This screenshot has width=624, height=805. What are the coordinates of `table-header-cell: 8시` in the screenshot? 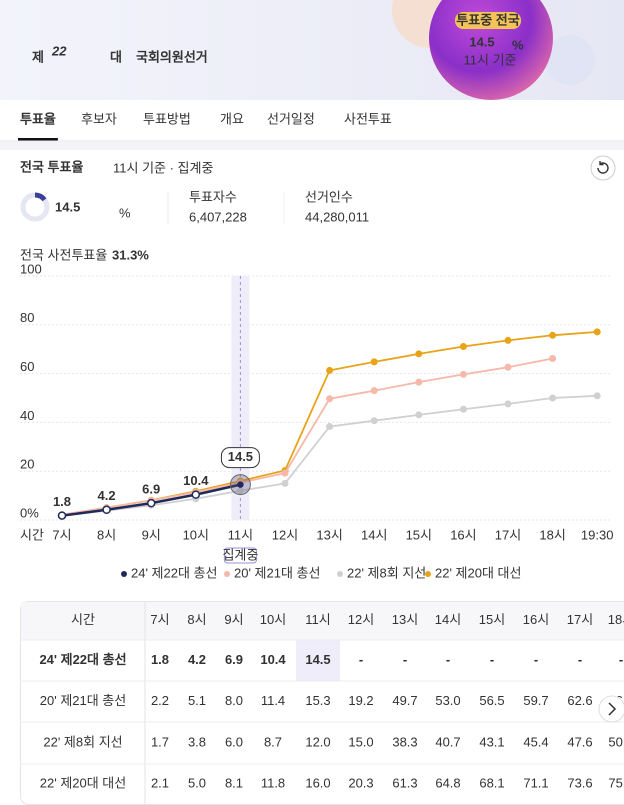 It's located at (196, 619).